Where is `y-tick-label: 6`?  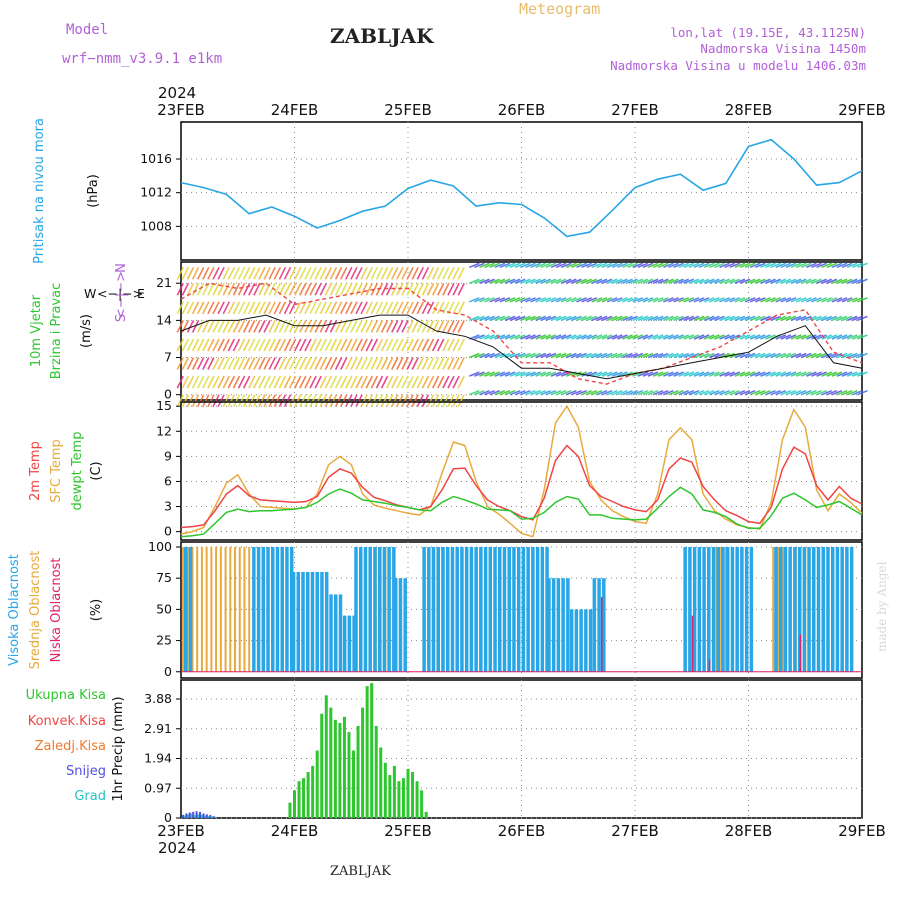
y-tick-label: 6 is located at coordinates (168, 480).